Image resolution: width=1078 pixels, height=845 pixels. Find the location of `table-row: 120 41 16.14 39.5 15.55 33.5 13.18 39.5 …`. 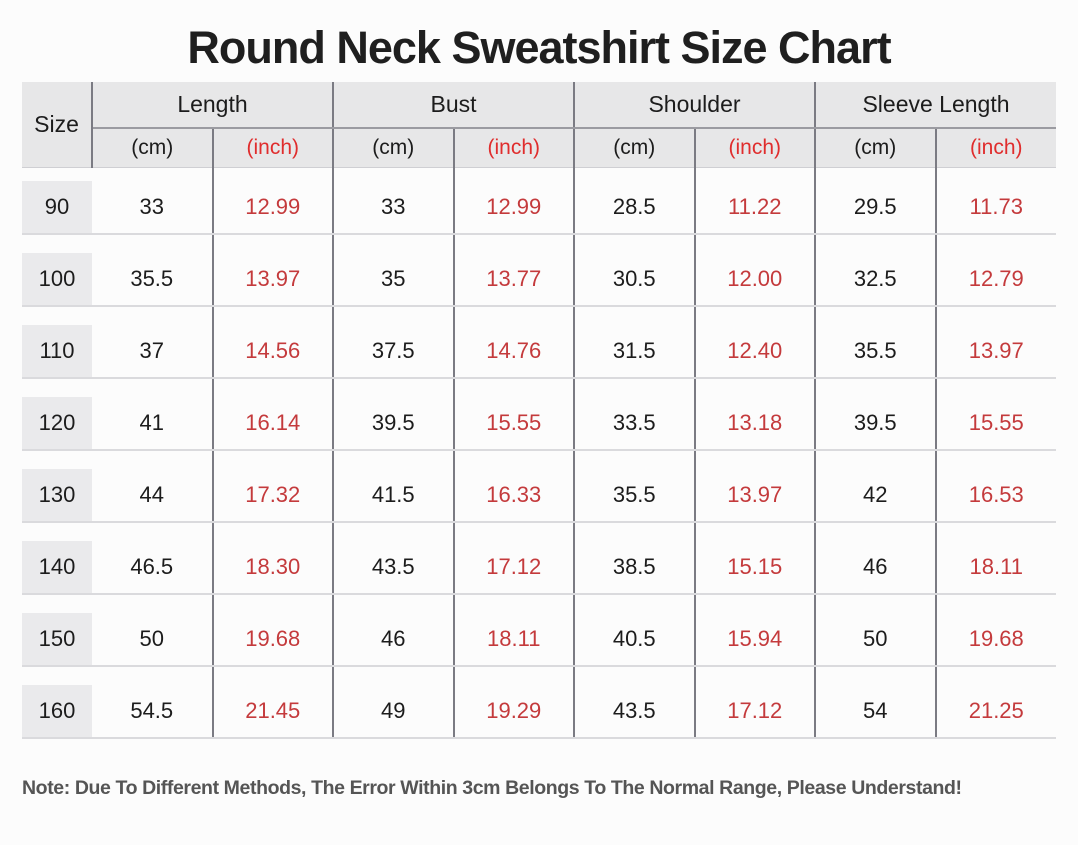

table-row: 120 41 16.14 39.5 15.55 33.5 13.18 39.5 … is located at coordinates (539, 414).